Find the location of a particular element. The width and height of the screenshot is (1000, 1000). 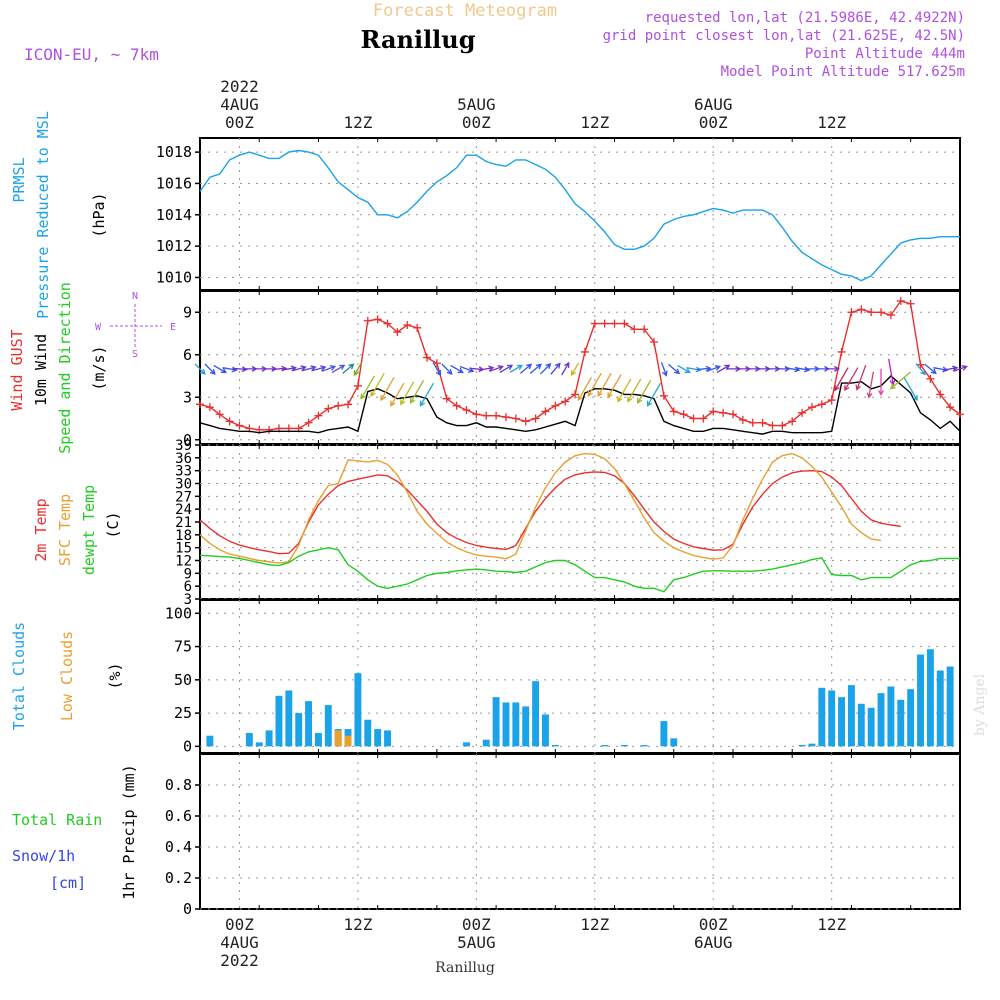

y-tick-label: 1016 is located at coordinates (174, 183).